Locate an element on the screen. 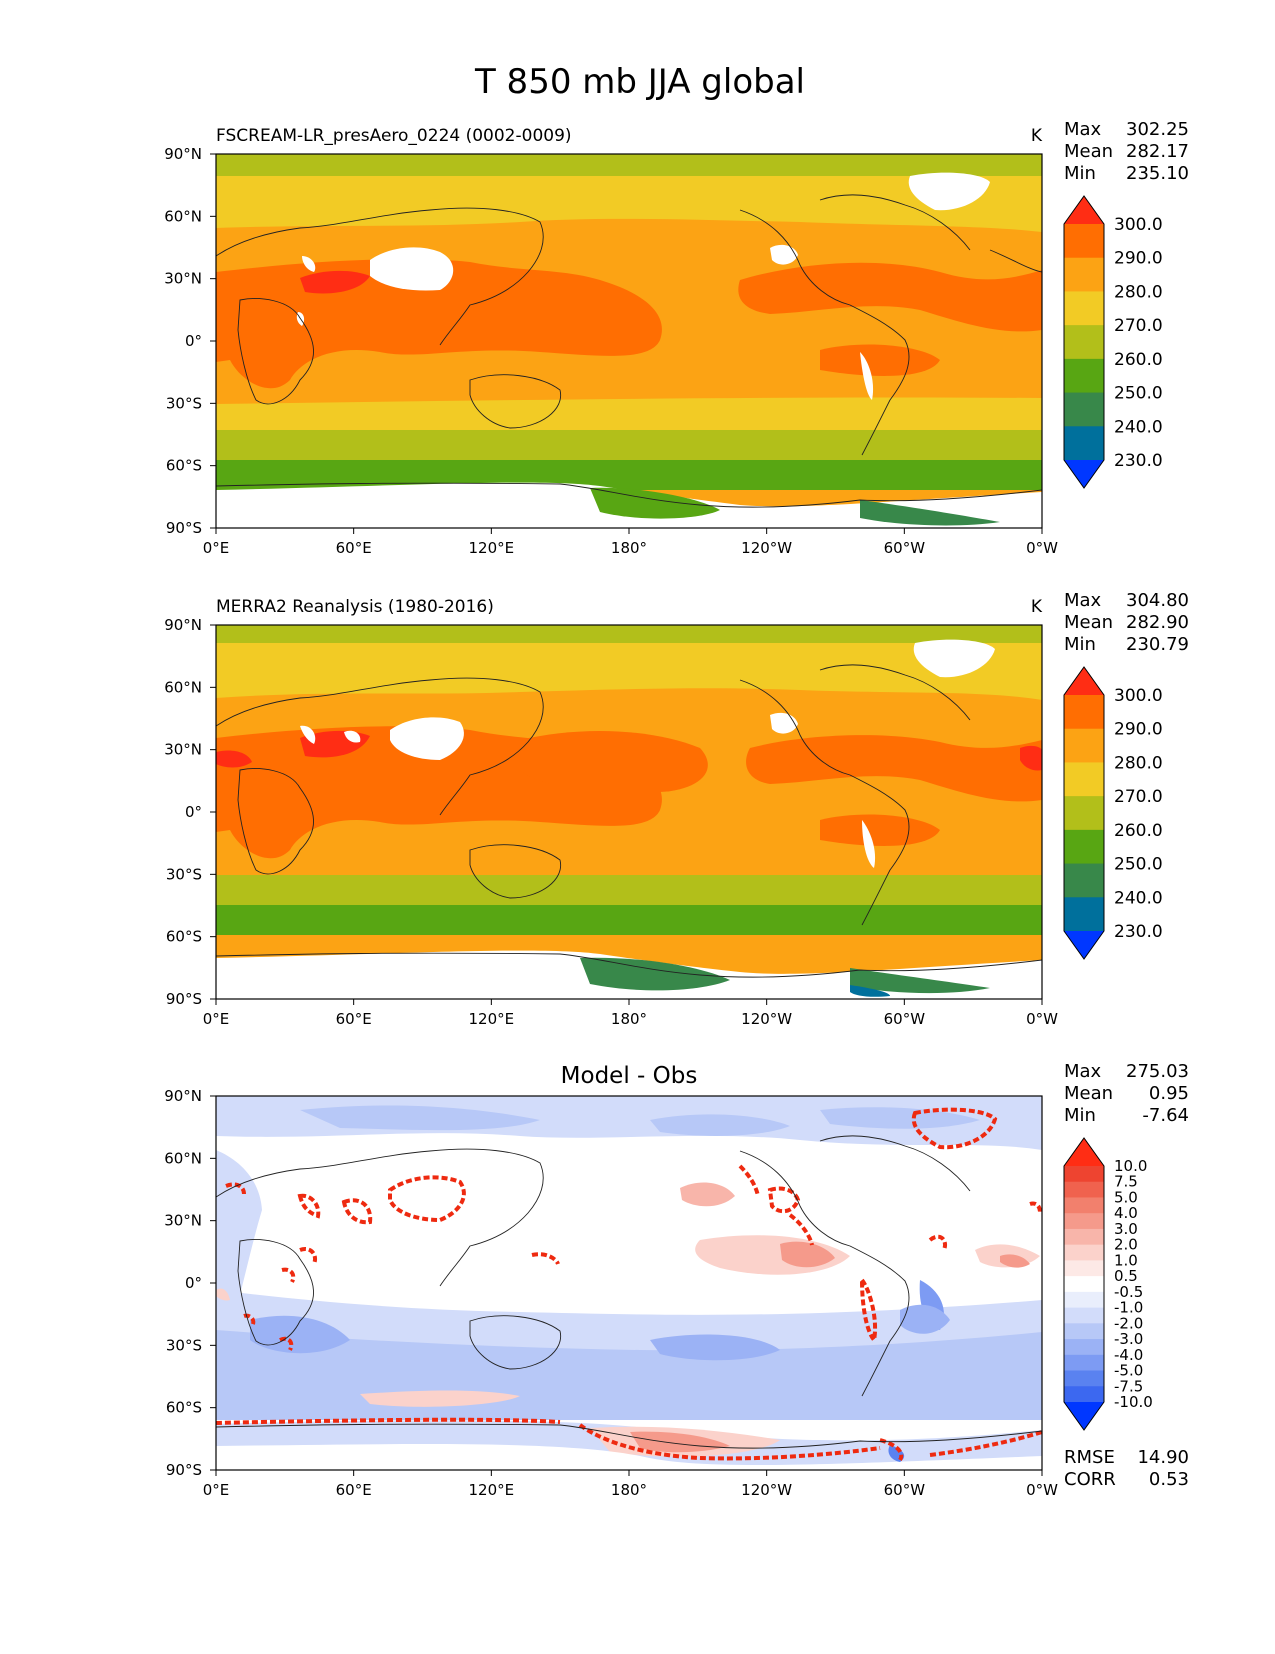 Image resolution: width=1275 pixels, height=1654 pixels. panel-obs-stats: Max 304.80 Mean 282.90 Min 230.79 is located at coordinates (1126, 622).